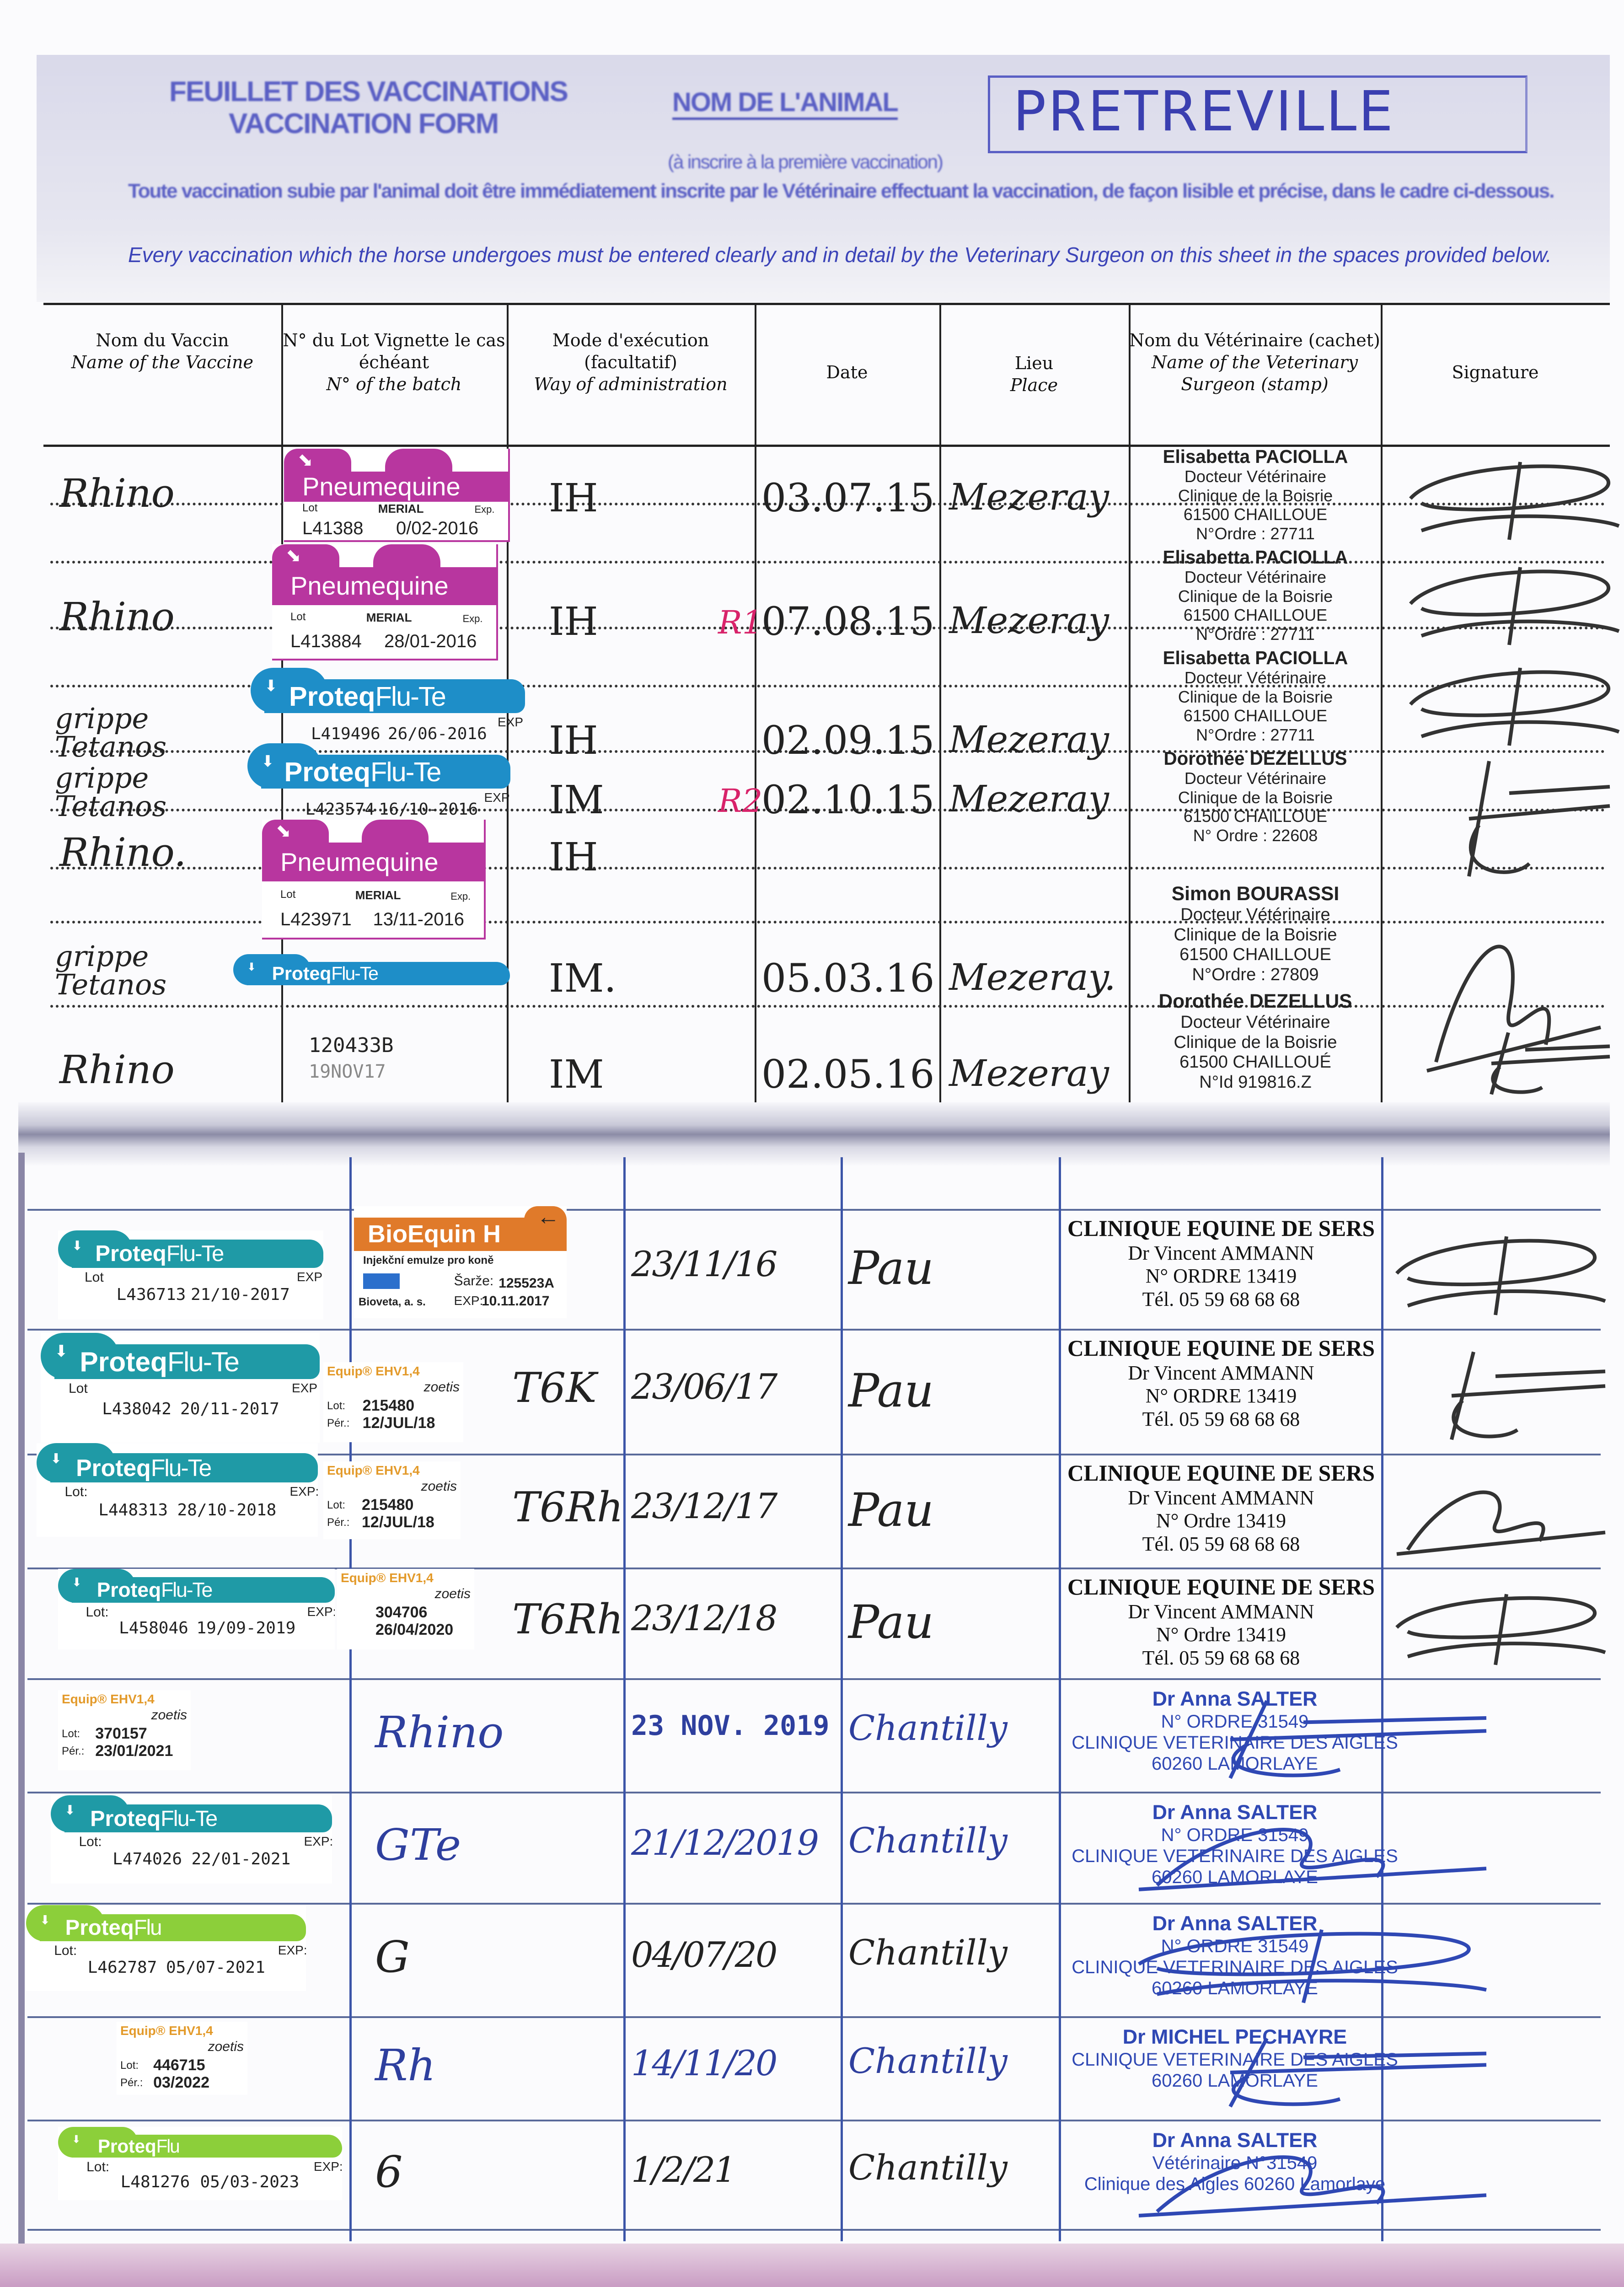 This screenshot has height=2287, width=1624. Describe the element at coordinates (133, 1509) in the screenshot. I see `lot-number: L448313` at that location.